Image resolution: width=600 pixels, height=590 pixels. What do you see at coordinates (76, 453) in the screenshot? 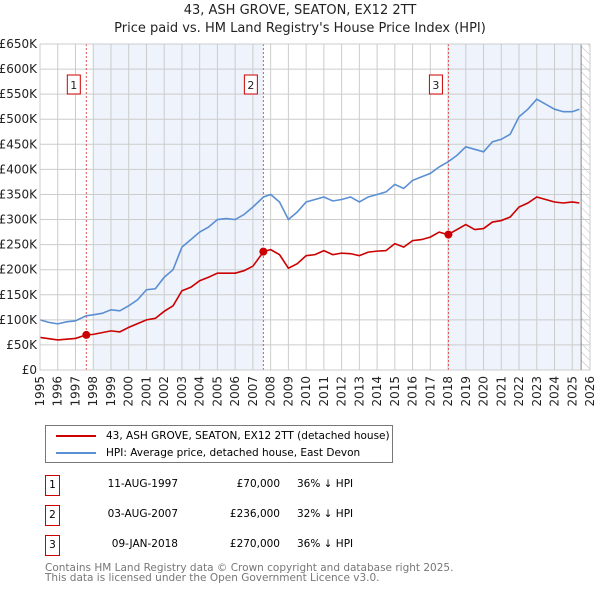
I see `legend-swatch-blue` at bounding box center [76, 453].